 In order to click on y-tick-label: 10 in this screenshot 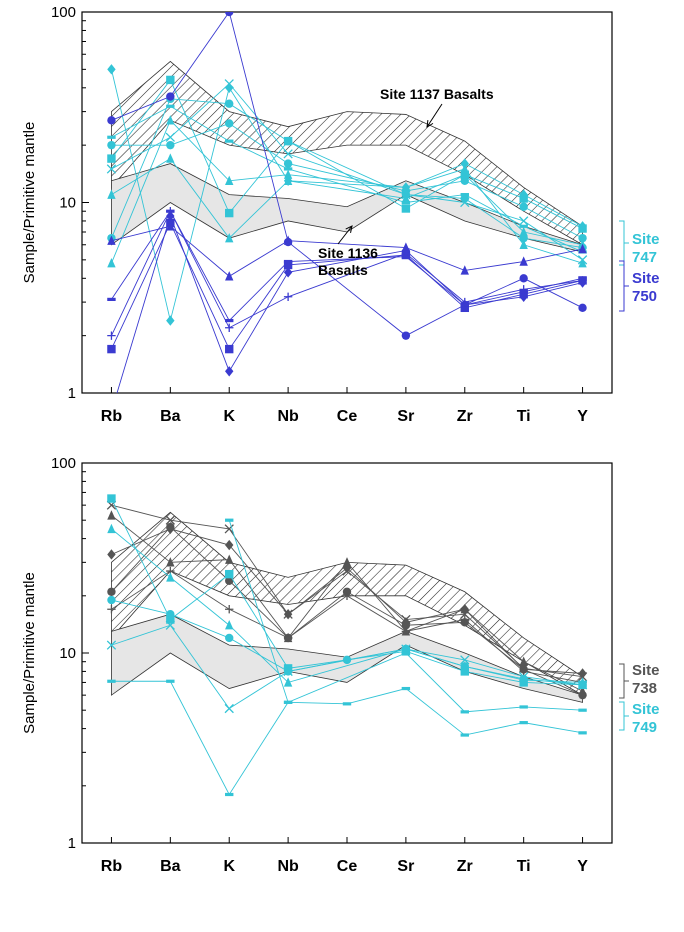, I will do `click(67, 203)`.